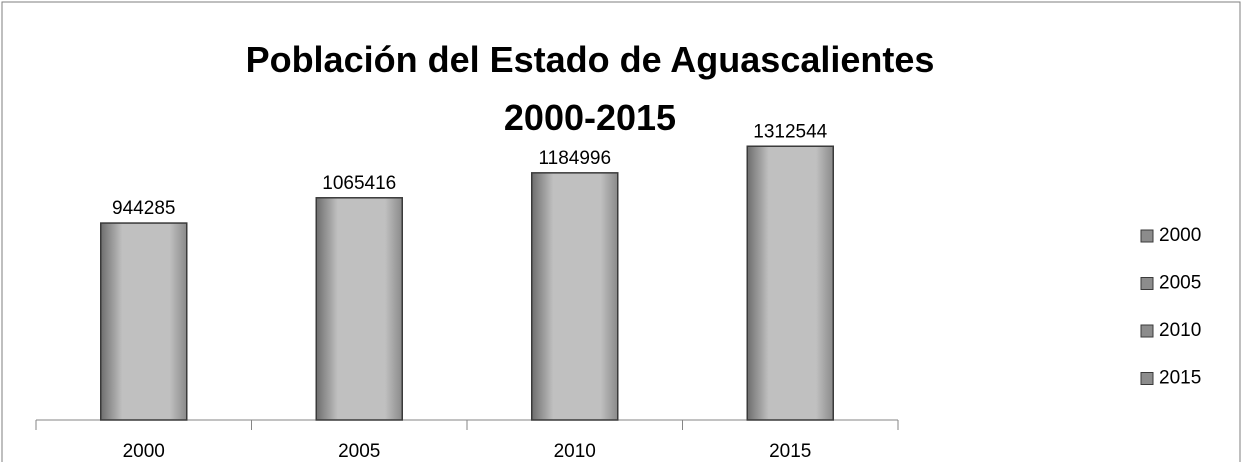  Describe the element at coordinates (143, 208) in the screenshot. I see `data-label: 944285` at that location.